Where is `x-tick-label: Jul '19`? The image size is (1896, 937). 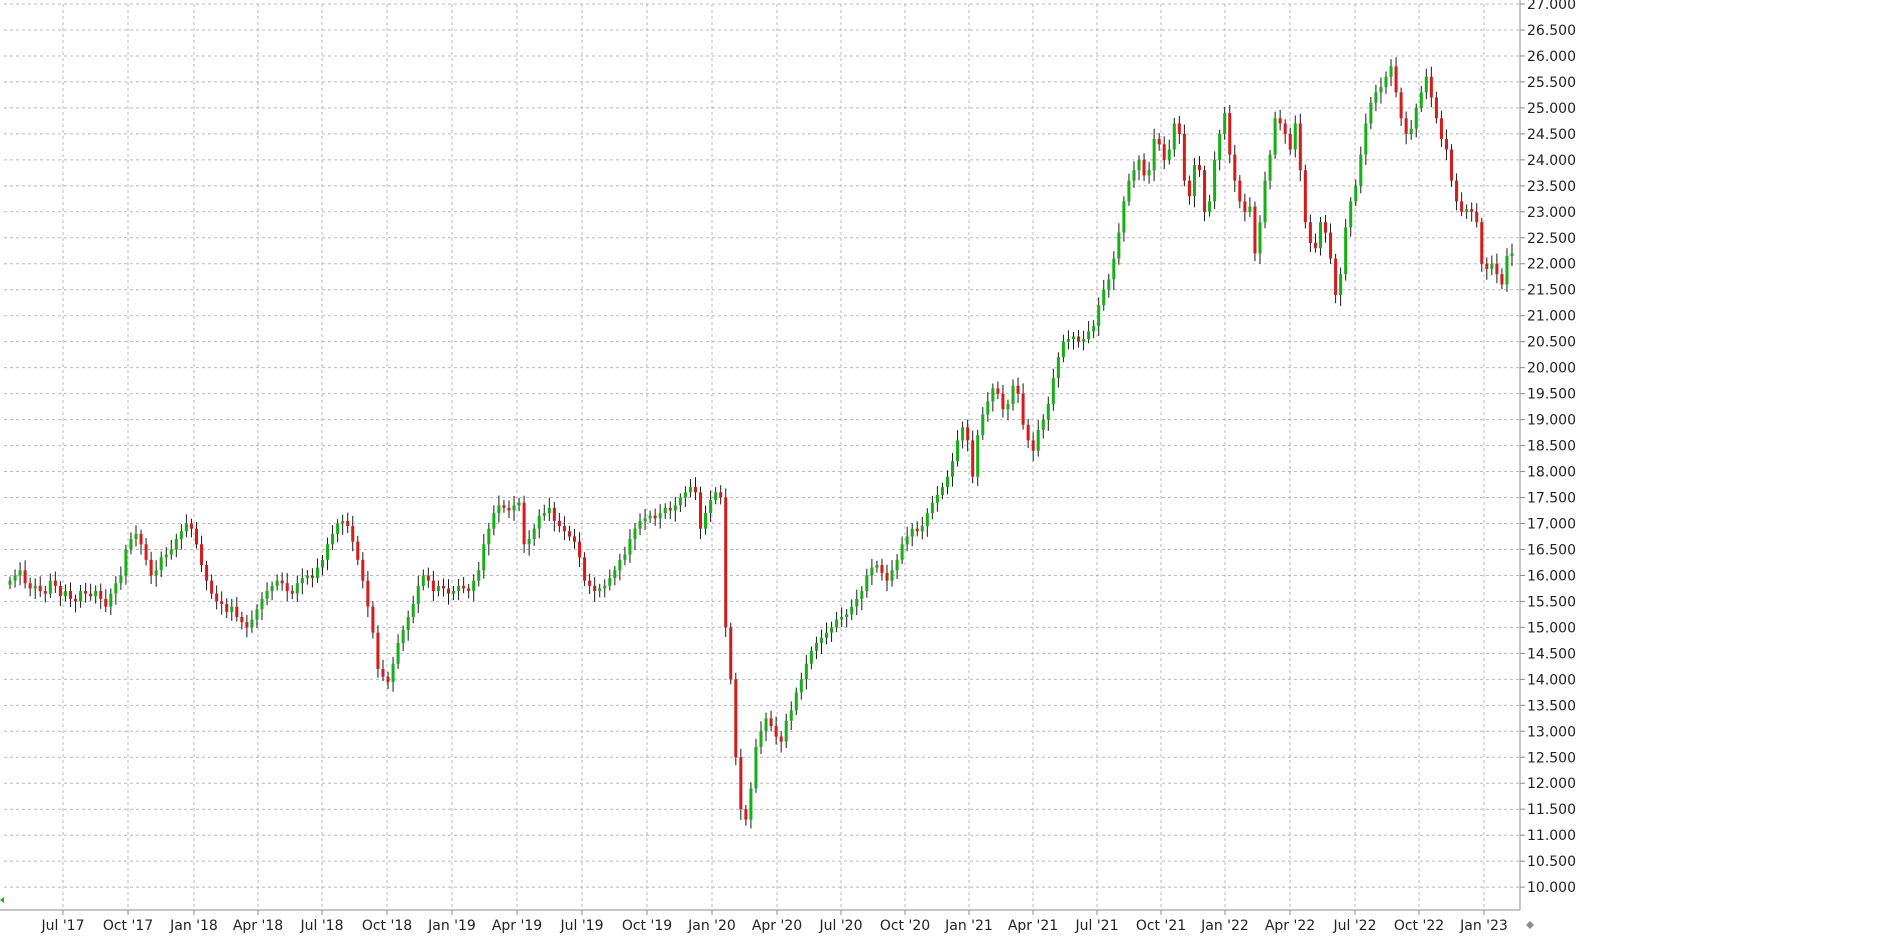 x-tick-label: Jul '19 is located at coordinates (581, 925).